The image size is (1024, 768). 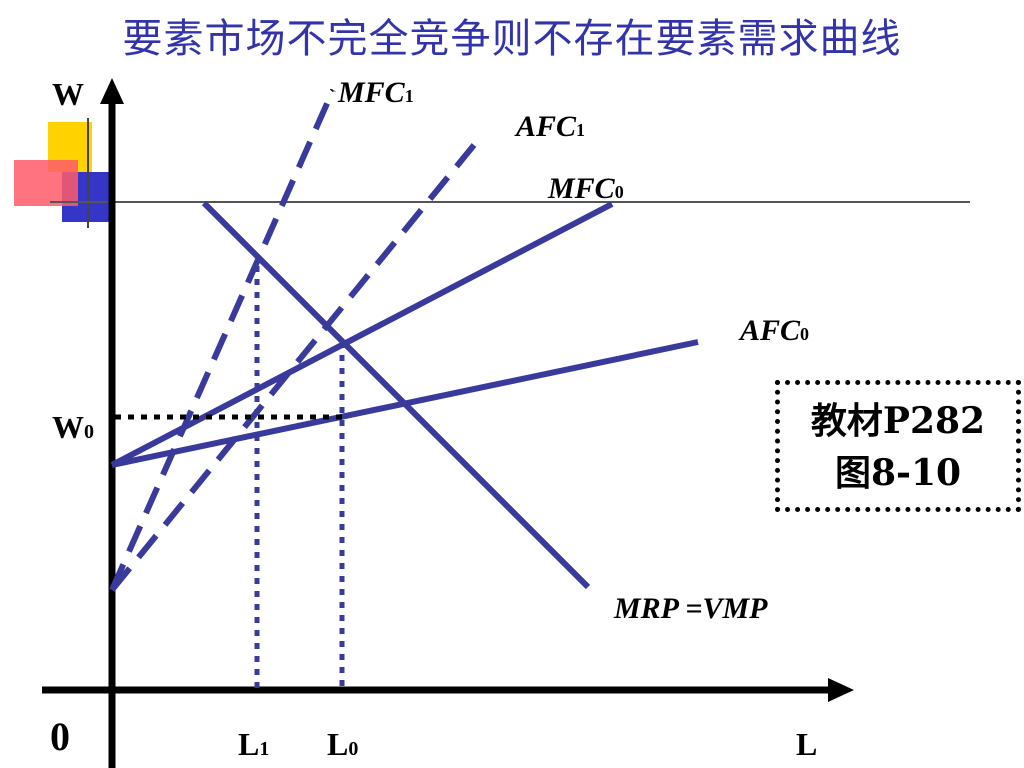 What do you see at coordinates (898, 473) in the screenshot?
I see `reference-line-2: 图8-10` at bounding box center [898, 473].